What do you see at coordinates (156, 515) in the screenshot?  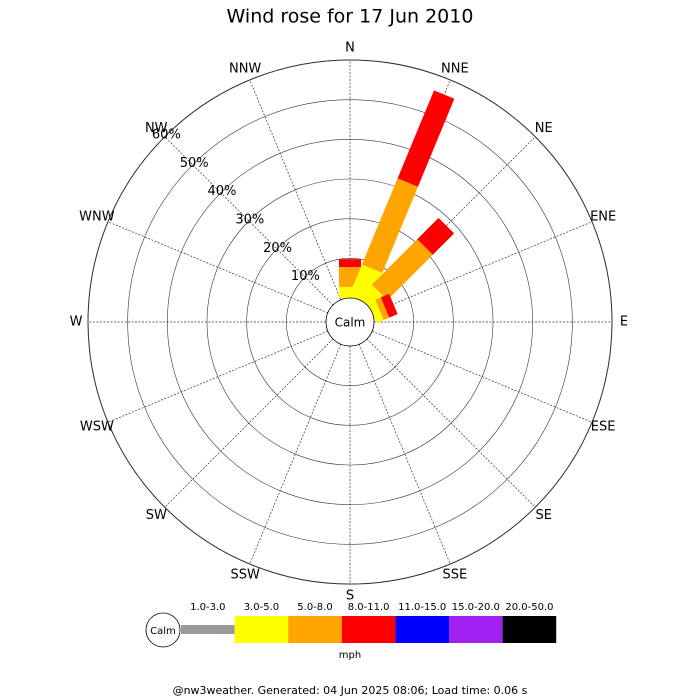 I see `direction-label: SW` at bounding box center [156, 515].